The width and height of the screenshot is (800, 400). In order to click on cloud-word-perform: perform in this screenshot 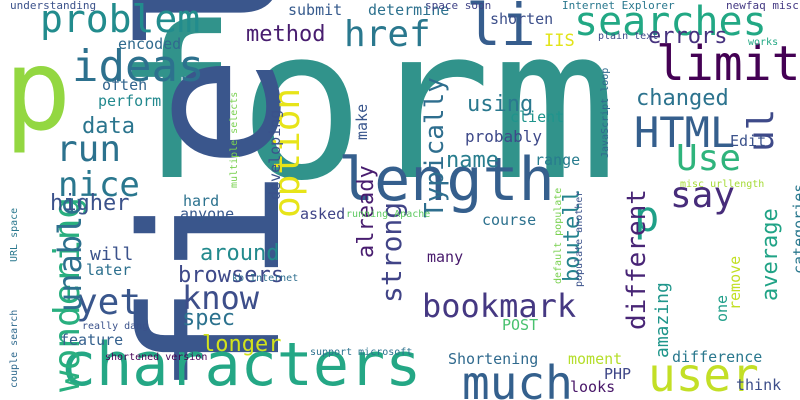, I will do `click(130, 101)`.